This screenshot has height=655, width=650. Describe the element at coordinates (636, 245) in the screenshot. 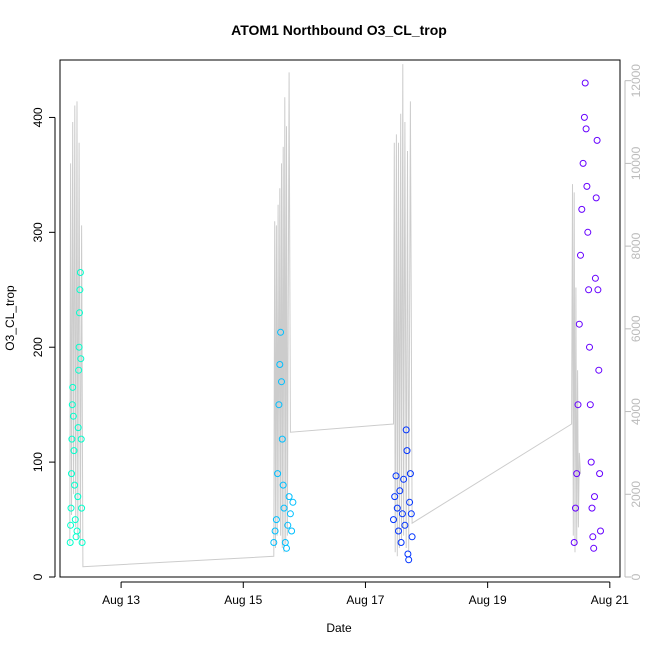

I see `y2-tick-label: 8000` at that location.